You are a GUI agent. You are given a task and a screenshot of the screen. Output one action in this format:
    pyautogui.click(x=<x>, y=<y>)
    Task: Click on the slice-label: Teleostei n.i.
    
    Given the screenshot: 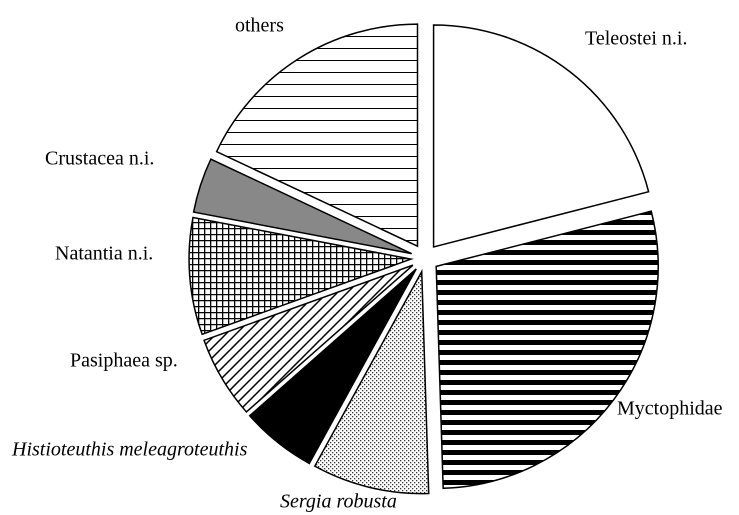 What is the action you would take?
    pyautogui.click(x=636, y=39)
    